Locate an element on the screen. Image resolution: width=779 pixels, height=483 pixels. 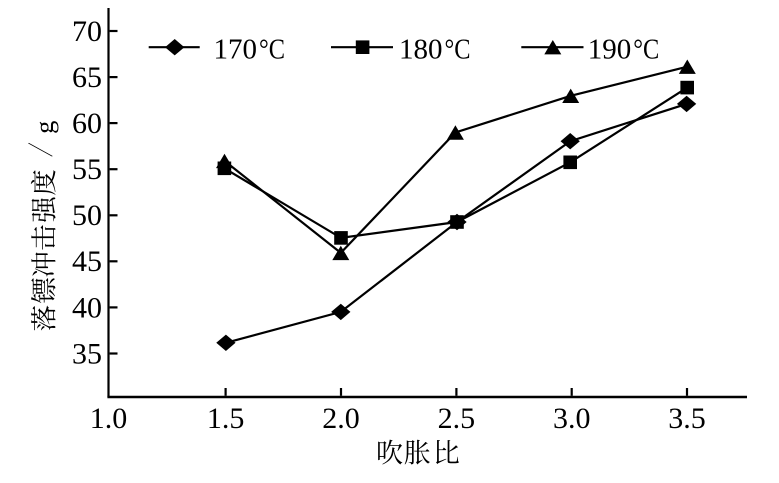
svg-text: 45 is located at coordinates (87, 261).